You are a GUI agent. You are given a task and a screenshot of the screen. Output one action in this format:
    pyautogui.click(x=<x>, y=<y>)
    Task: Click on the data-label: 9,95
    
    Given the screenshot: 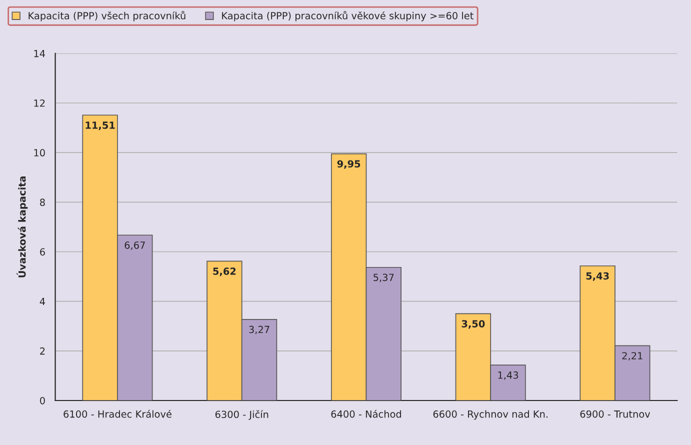 What is the action you would take?
    pyautogui.click(x=348, y=164)
    